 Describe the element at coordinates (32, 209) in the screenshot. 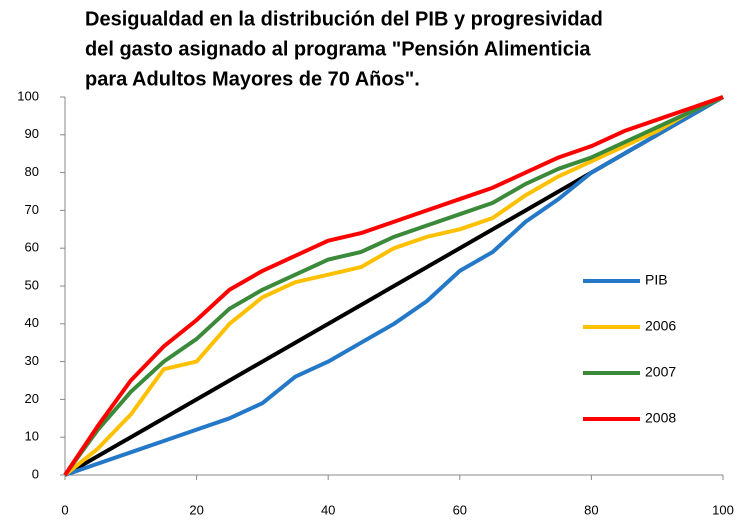

I see `y-tick-label: 70` at that location.